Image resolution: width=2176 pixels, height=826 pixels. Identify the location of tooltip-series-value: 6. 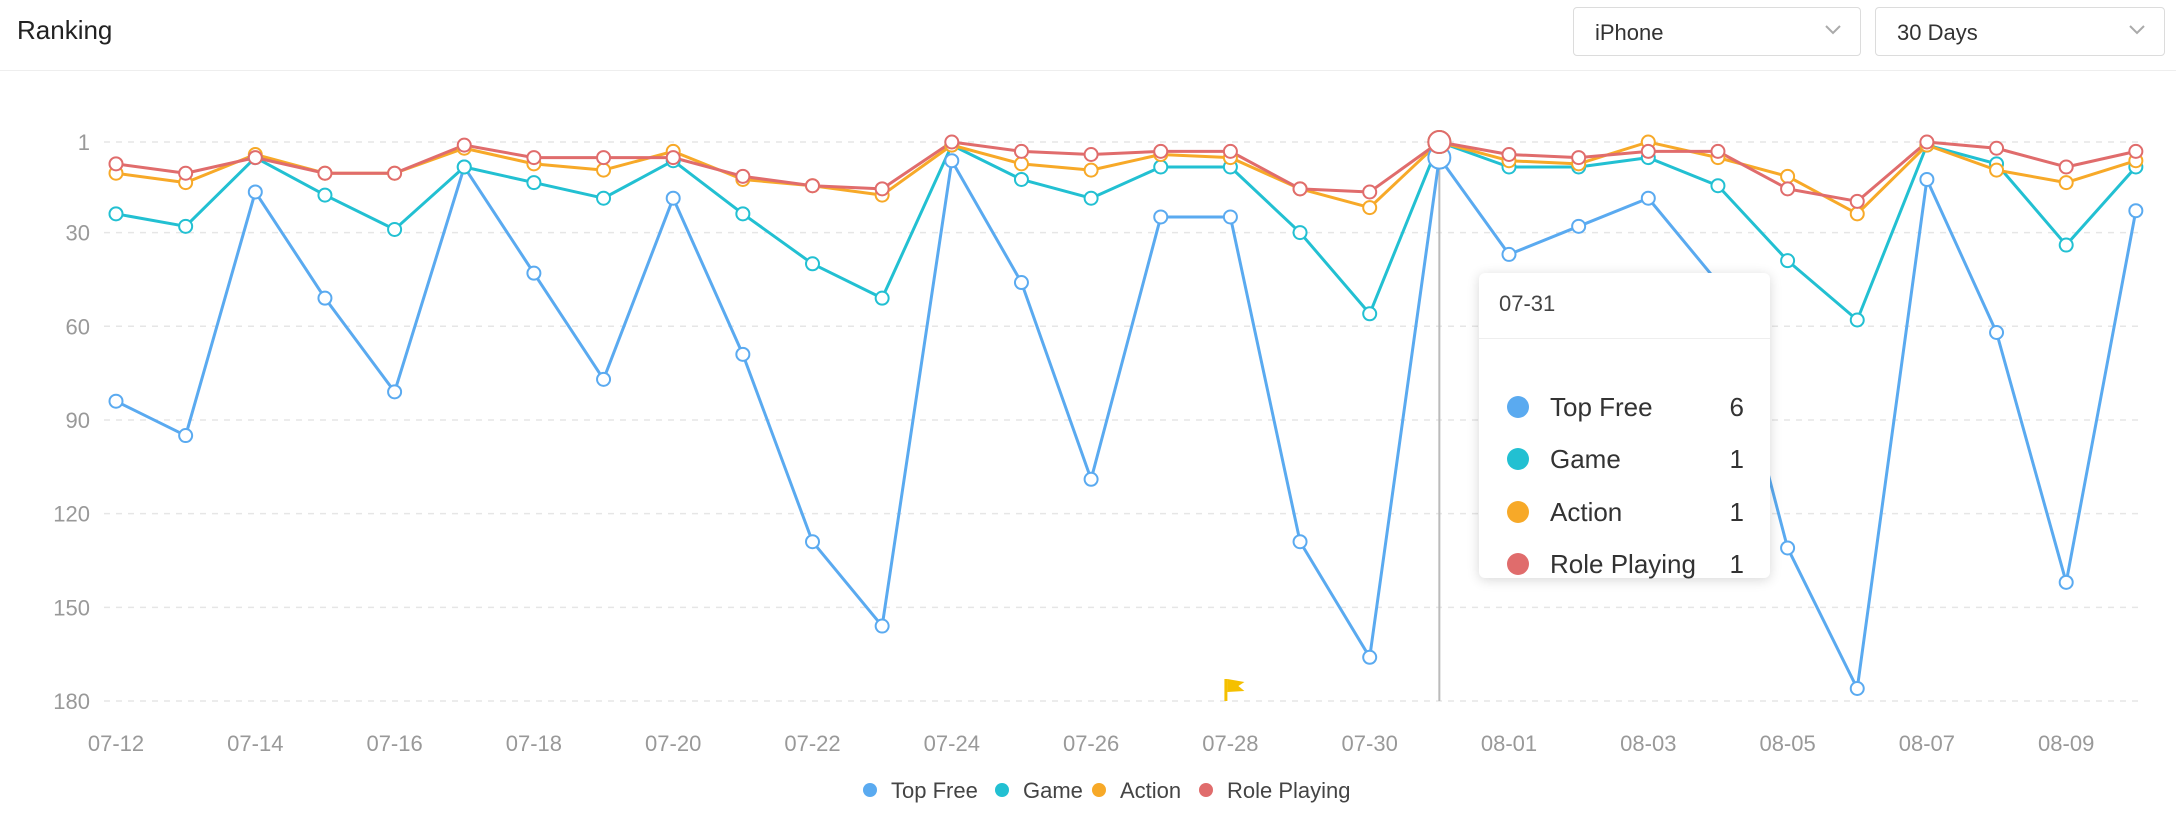
(1736, 407).